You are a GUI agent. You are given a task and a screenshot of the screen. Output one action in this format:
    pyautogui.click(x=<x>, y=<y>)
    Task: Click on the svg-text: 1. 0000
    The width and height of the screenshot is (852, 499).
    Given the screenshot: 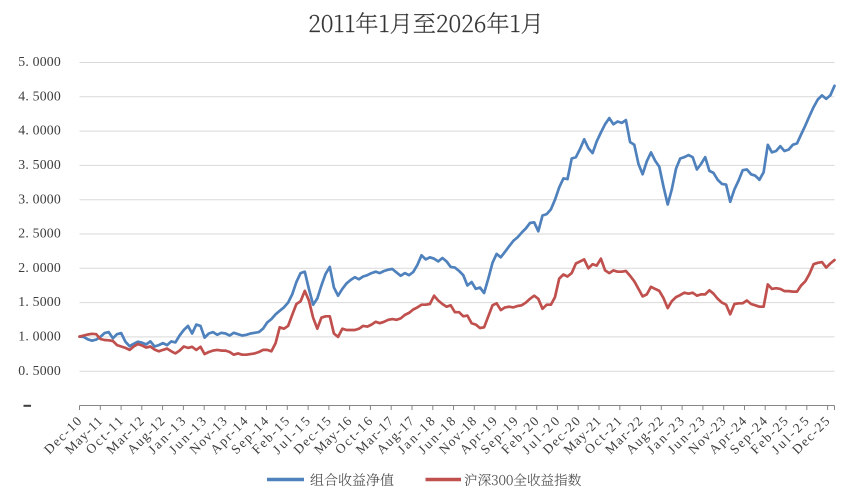 What is the action you would take?
    pyautogui.click(x=39, y=336)
    